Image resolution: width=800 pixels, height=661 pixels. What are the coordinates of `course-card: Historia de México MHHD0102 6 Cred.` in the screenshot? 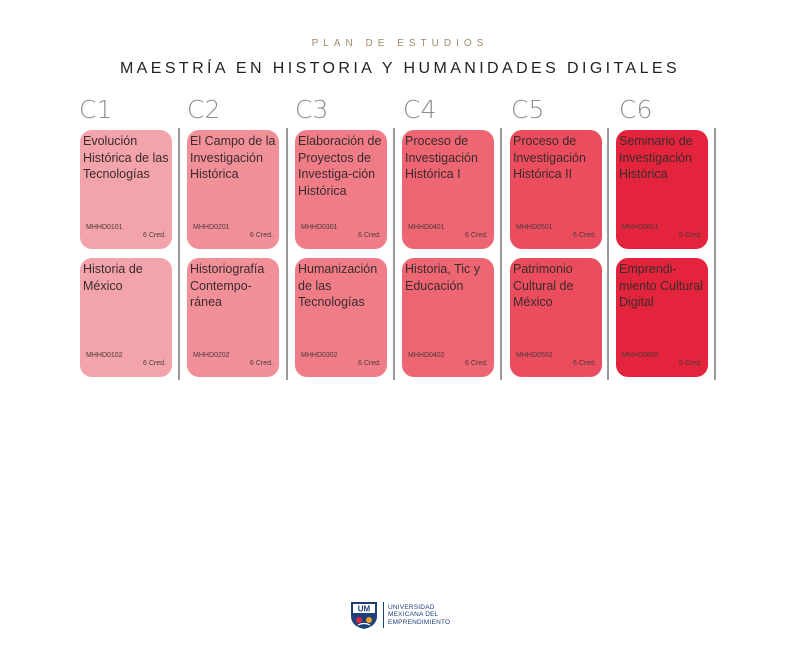 It's located at (126, 317).